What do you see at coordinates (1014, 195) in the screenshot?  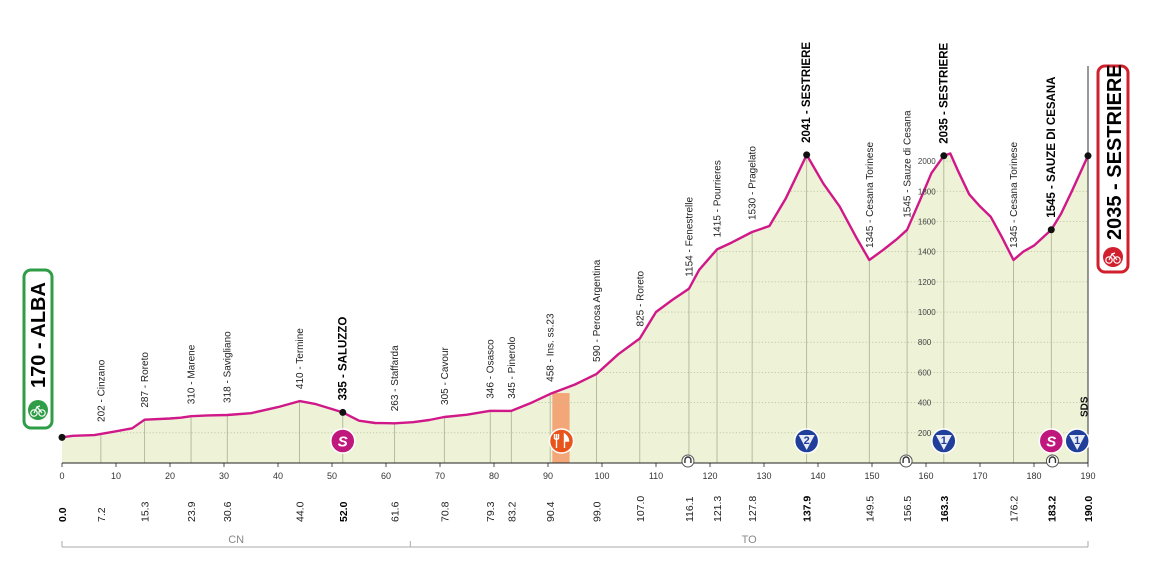 I see `waypoint-label: 1345 - Cesana Torinese` at bounding box center [1014, 195].